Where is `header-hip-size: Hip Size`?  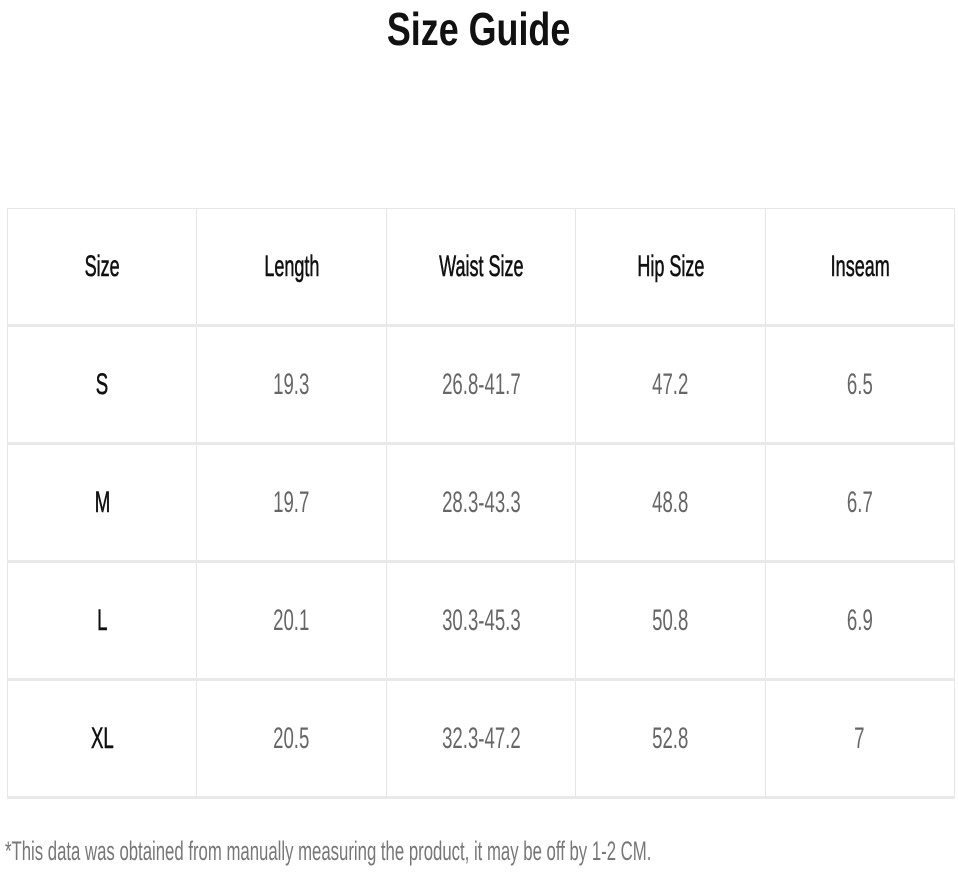
header-hip-size: Hip Size is located at coordinates (670, 267).